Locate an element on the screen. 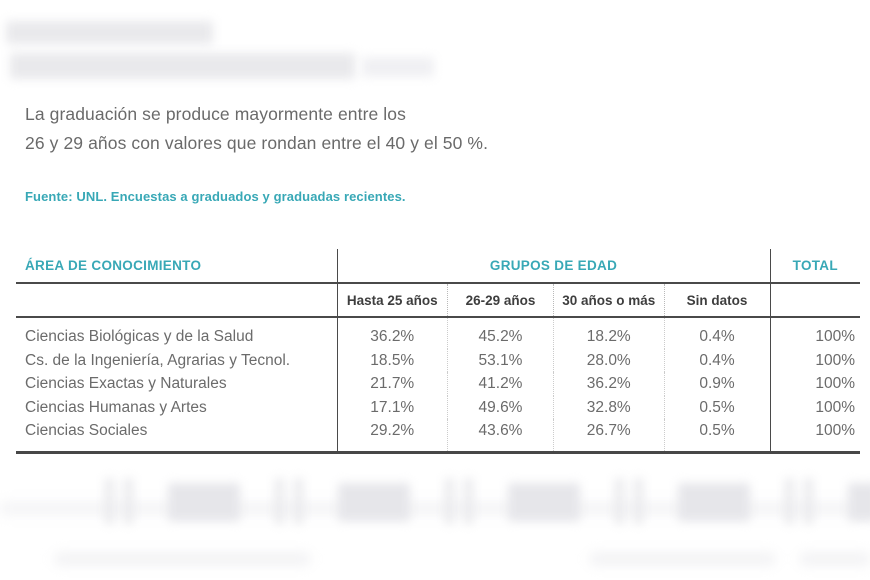 This screenshot has height=580, width=870. row-area-label: Ciencias Exactas y Naturales is located at coordinates (177, 384).